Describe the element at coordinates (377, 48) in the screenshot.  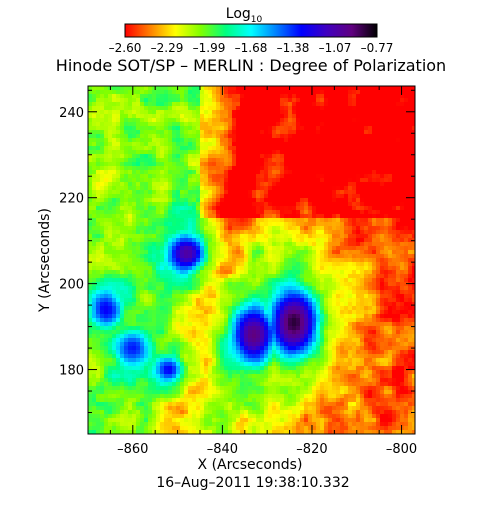
I see `colorbar-tick-label: –0.77` at that location.